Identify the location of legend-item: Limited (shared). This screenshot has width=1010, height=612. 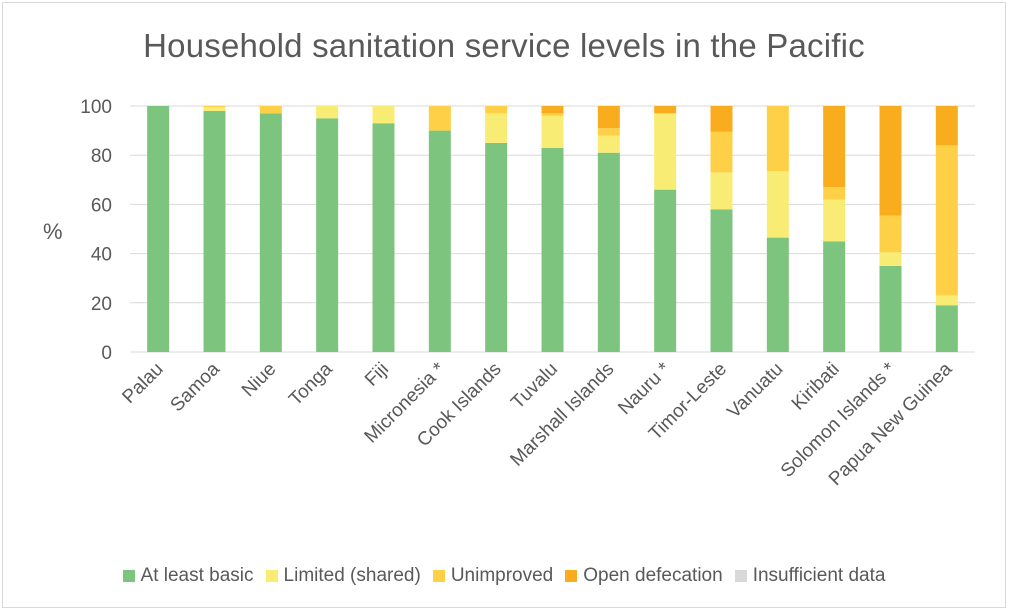
(343, 576).